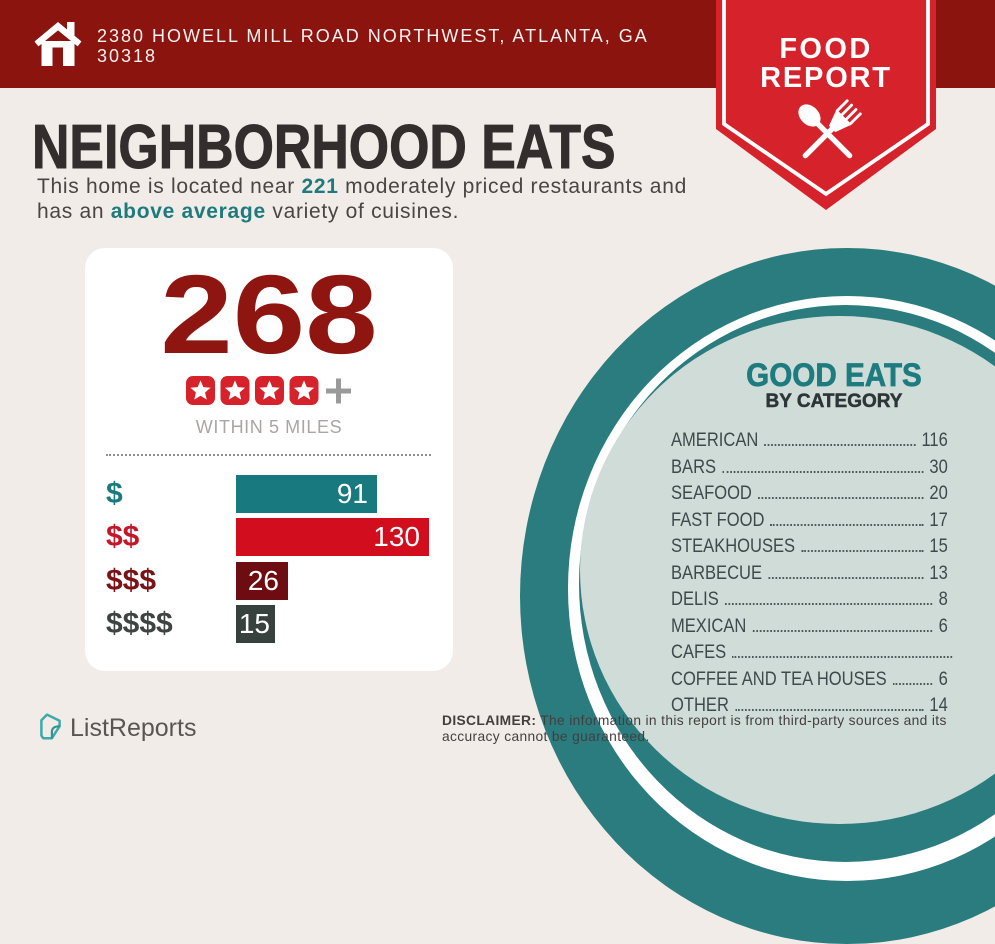  Describe the element at coordinates (826, 78) in the screenshot. I see `svg-text: REPORT` at that location.